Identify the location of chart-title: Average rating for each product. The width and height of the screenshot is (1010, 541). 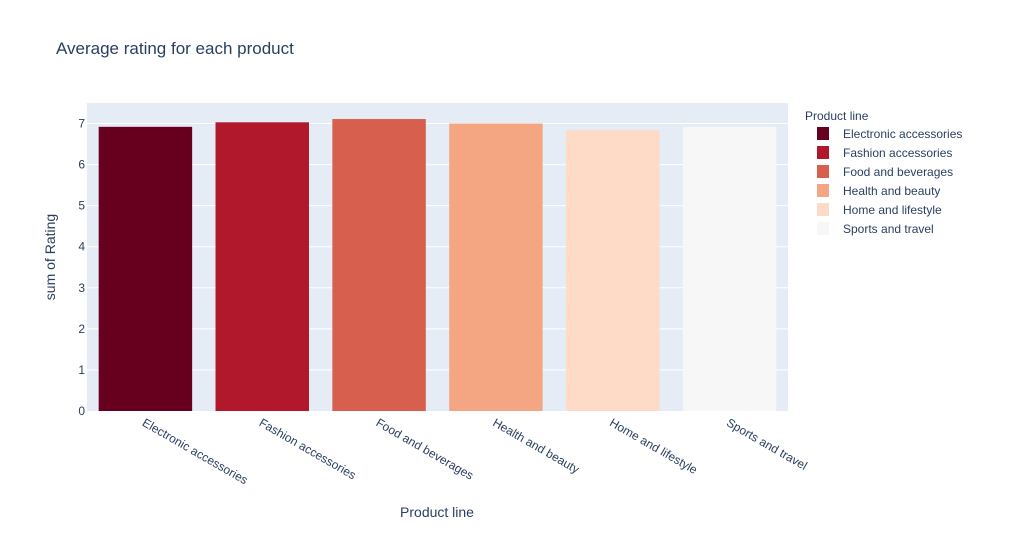
(175, 48).